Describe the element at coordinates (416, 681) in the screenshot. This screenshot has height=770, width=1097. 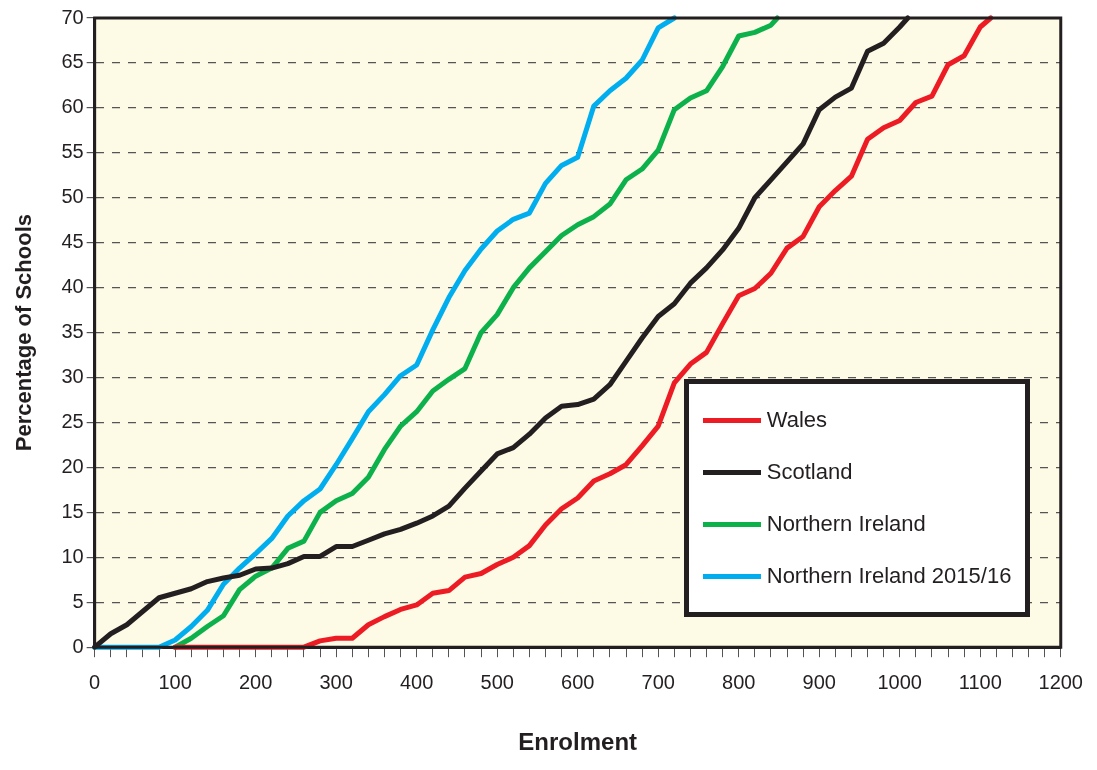
I see `x-tick-label: 400` at that location.